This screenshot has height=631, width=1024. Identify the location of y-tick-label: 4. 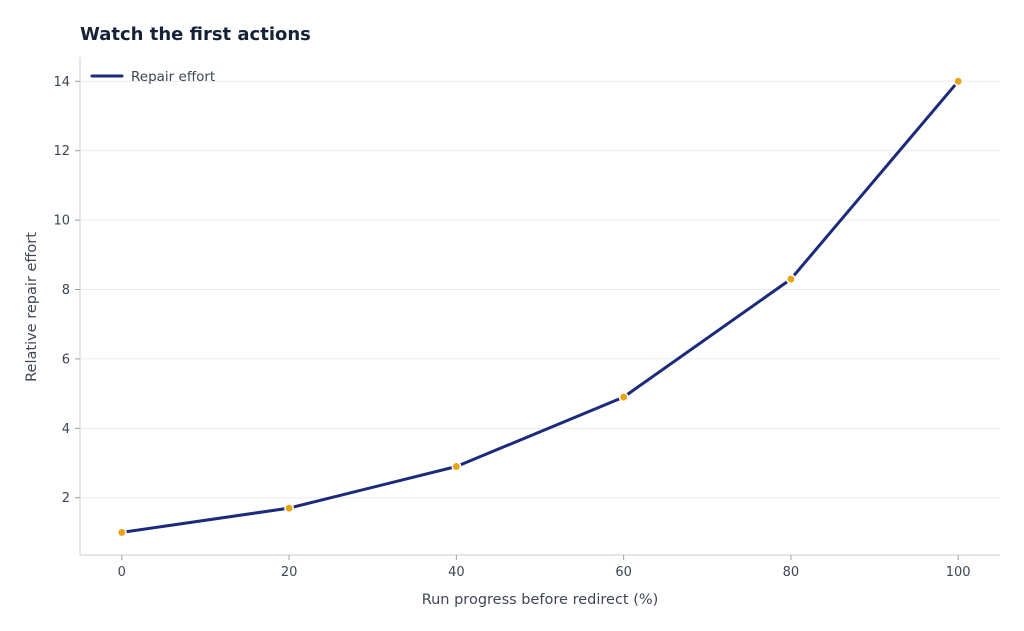
(66, 429).